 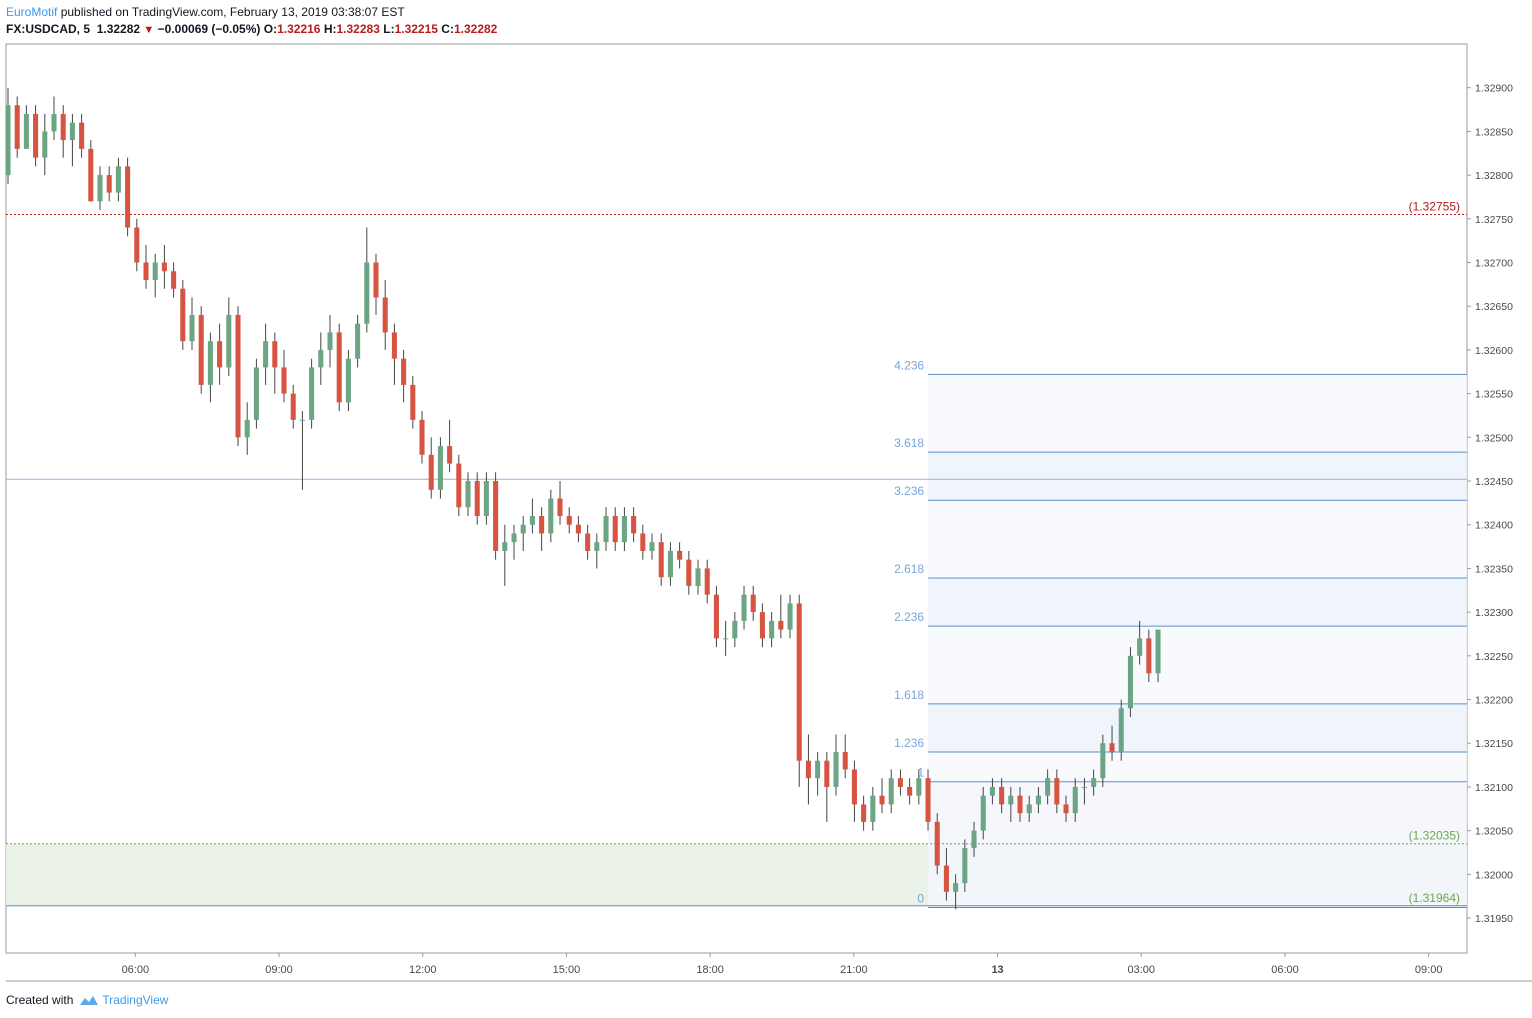 I want to click on y-tick-label: 1.32850, so click(x=1494, y=132).